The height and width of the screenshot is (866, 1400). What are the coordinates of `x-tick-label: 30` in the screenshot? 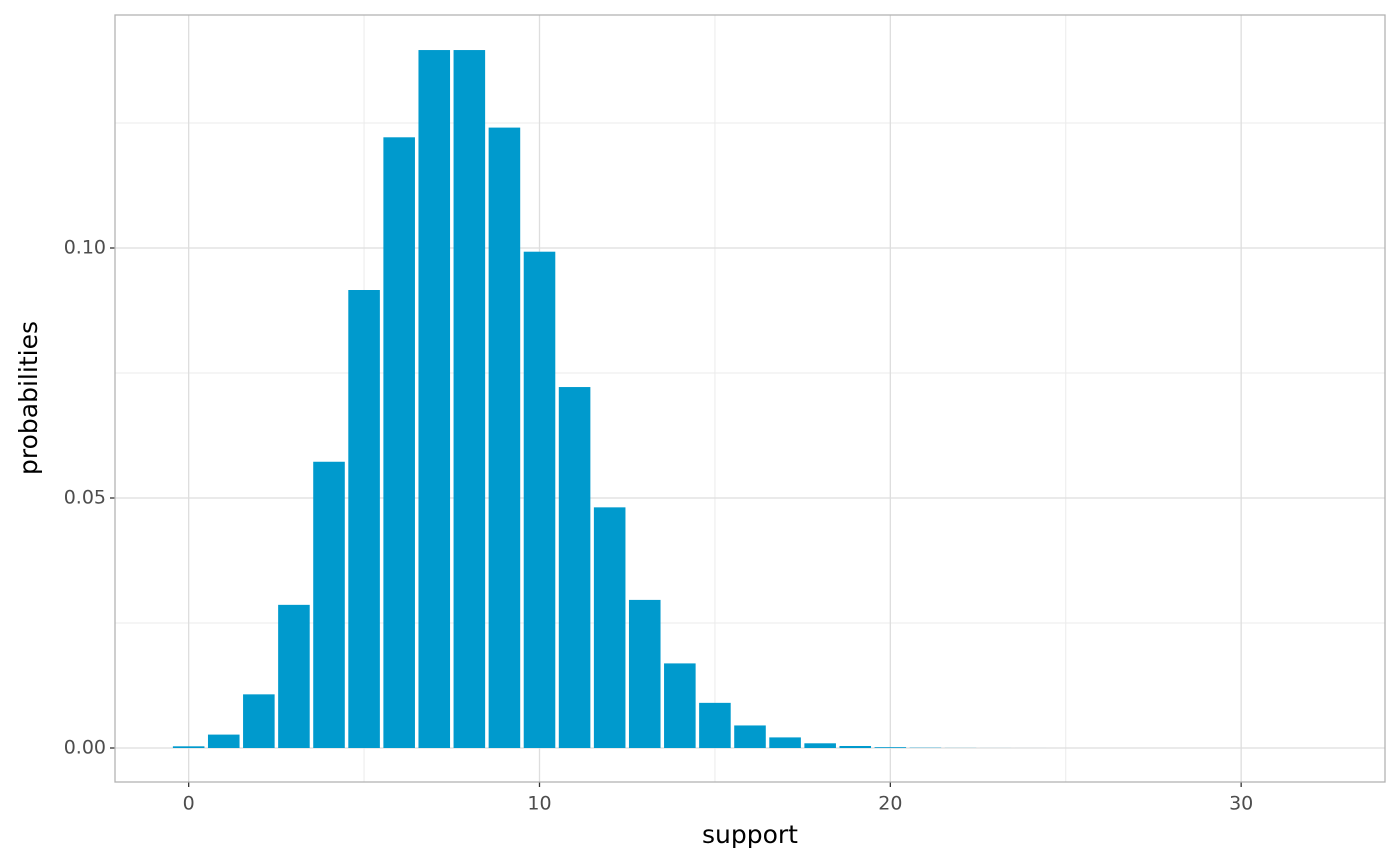 It's located at (1241, 804).